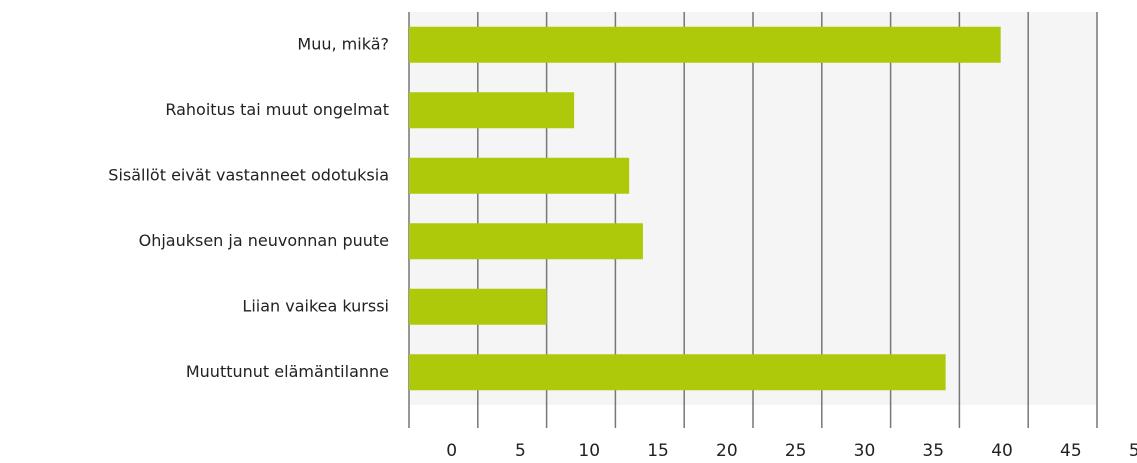 The height and width of the screenshot is (463, 1137). I want to click on y-tick-label: Liian vaikea kurssi, so click(315, 305).